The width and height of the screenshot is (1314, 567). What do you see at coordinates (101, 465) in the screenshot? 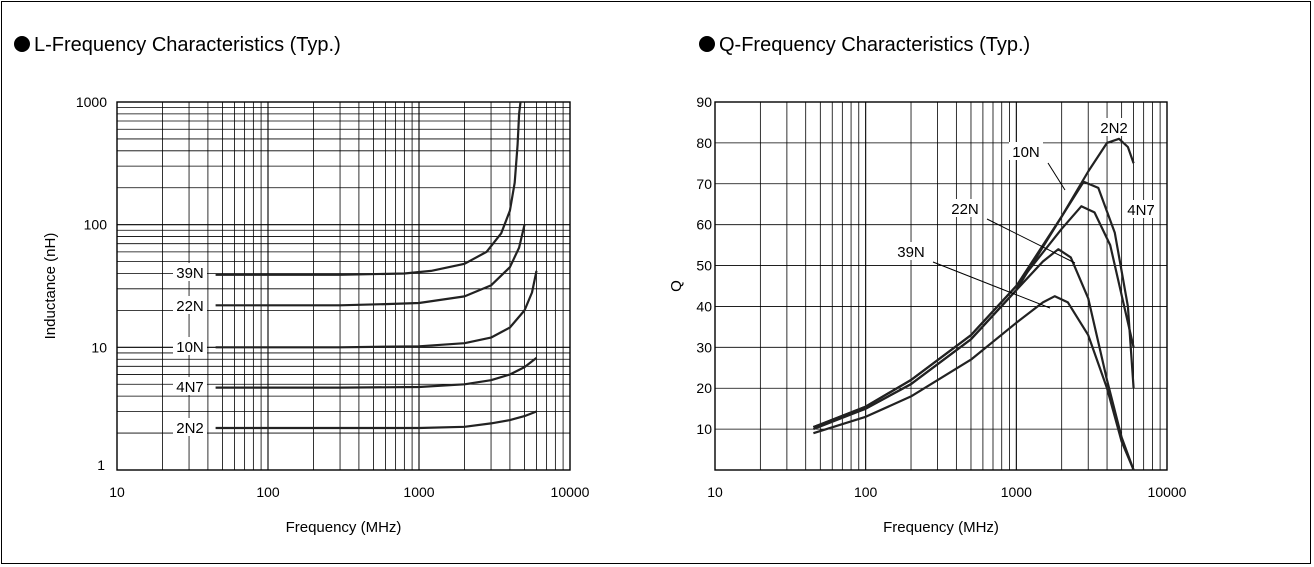
I see `y-tick-label: 1` at bounding box center [101, 465].